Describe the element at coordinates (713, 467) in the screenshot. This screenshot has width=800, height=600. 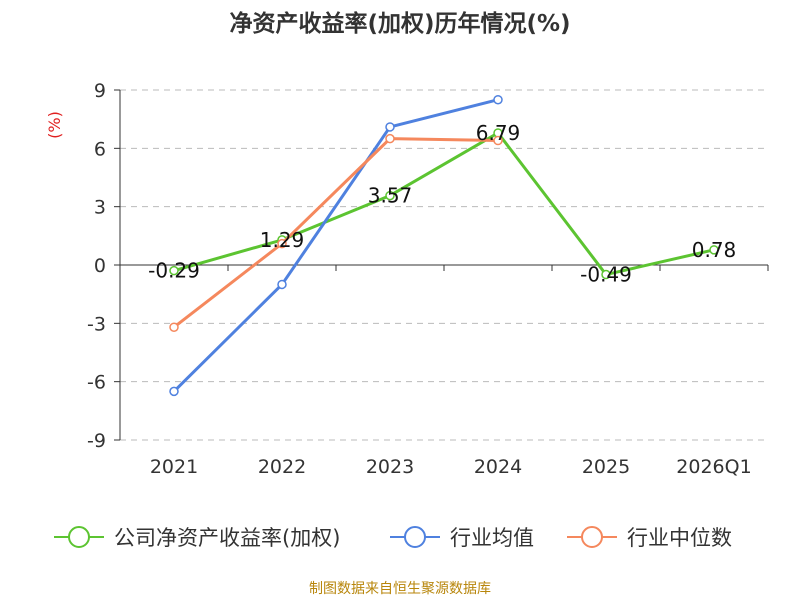
I see `x-tick-label: 2026Q1` at that location.